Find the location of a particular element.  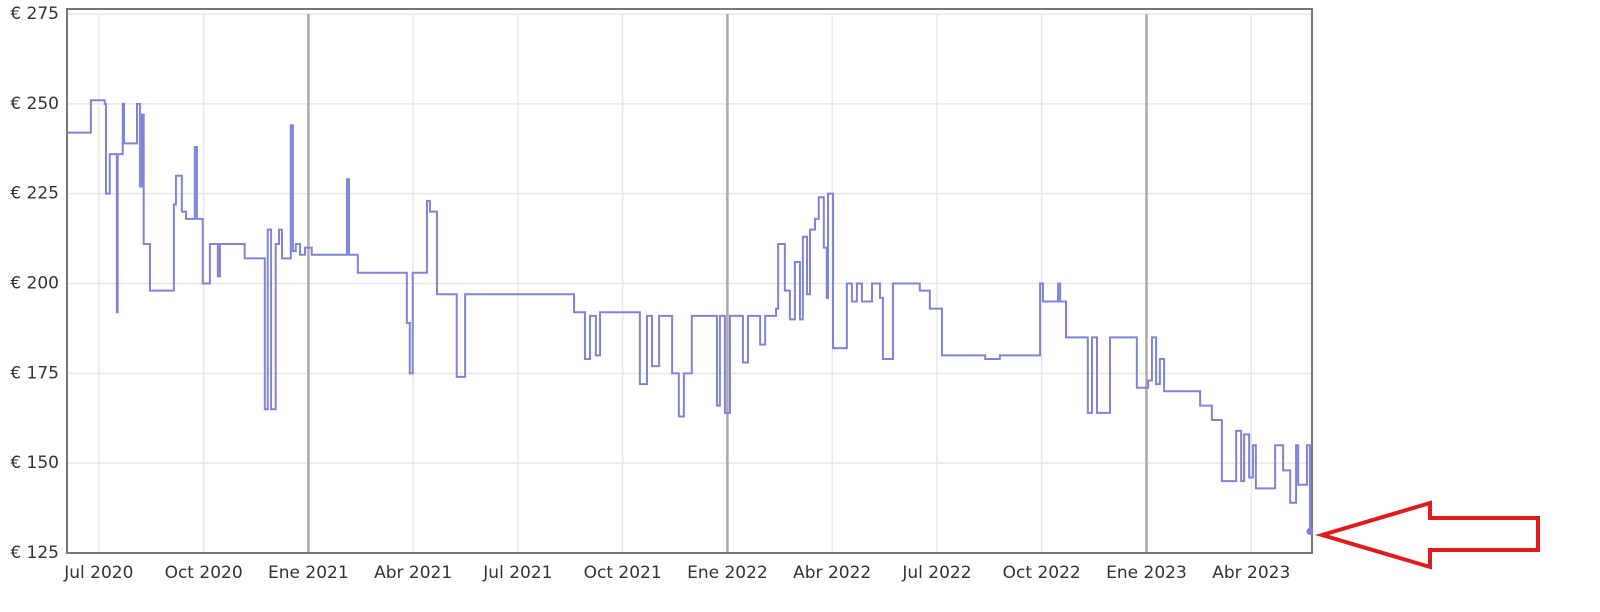

x-tick-label: Ene 2023 is located at coordinates (1146, 573).